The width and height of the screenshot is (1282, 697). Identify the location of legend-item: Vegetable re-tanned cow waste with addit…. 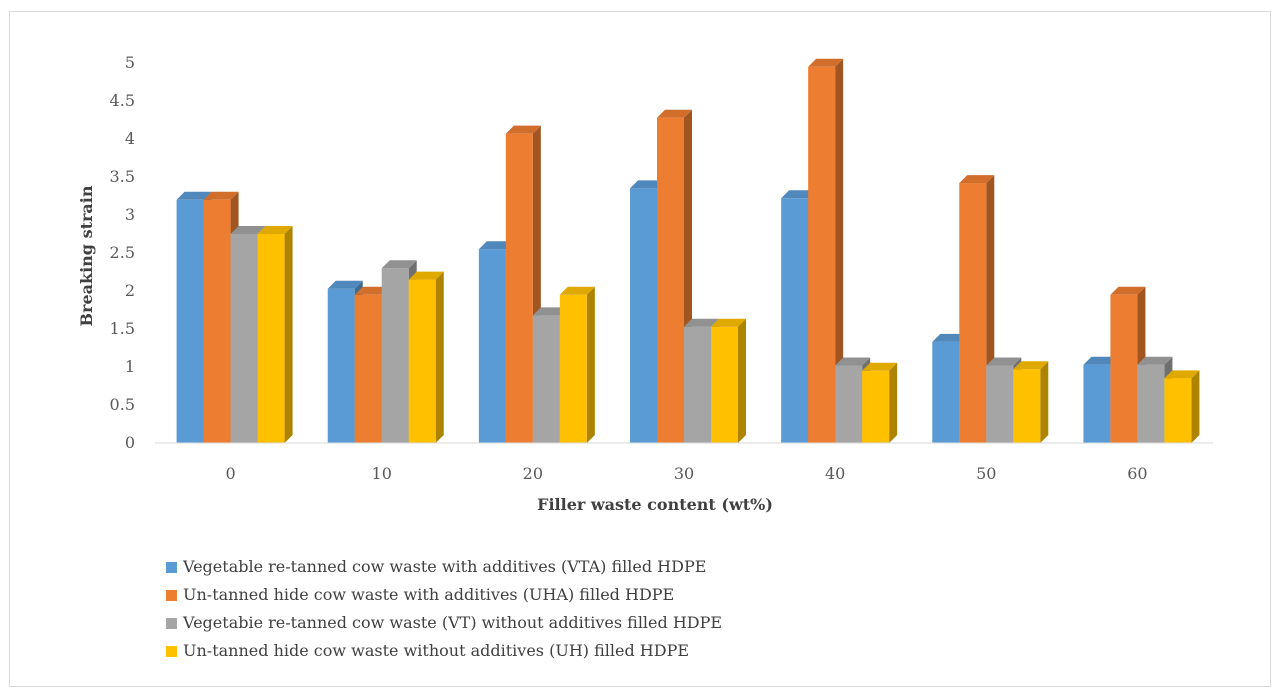
(436, 566).